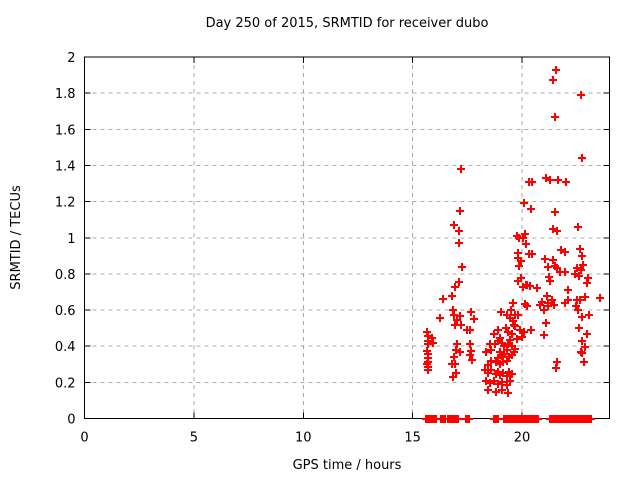  What do you see at coordinates (71, 58) in the screenshot?
I see `y-tick-label: 2` at bounding box center [71, 58].